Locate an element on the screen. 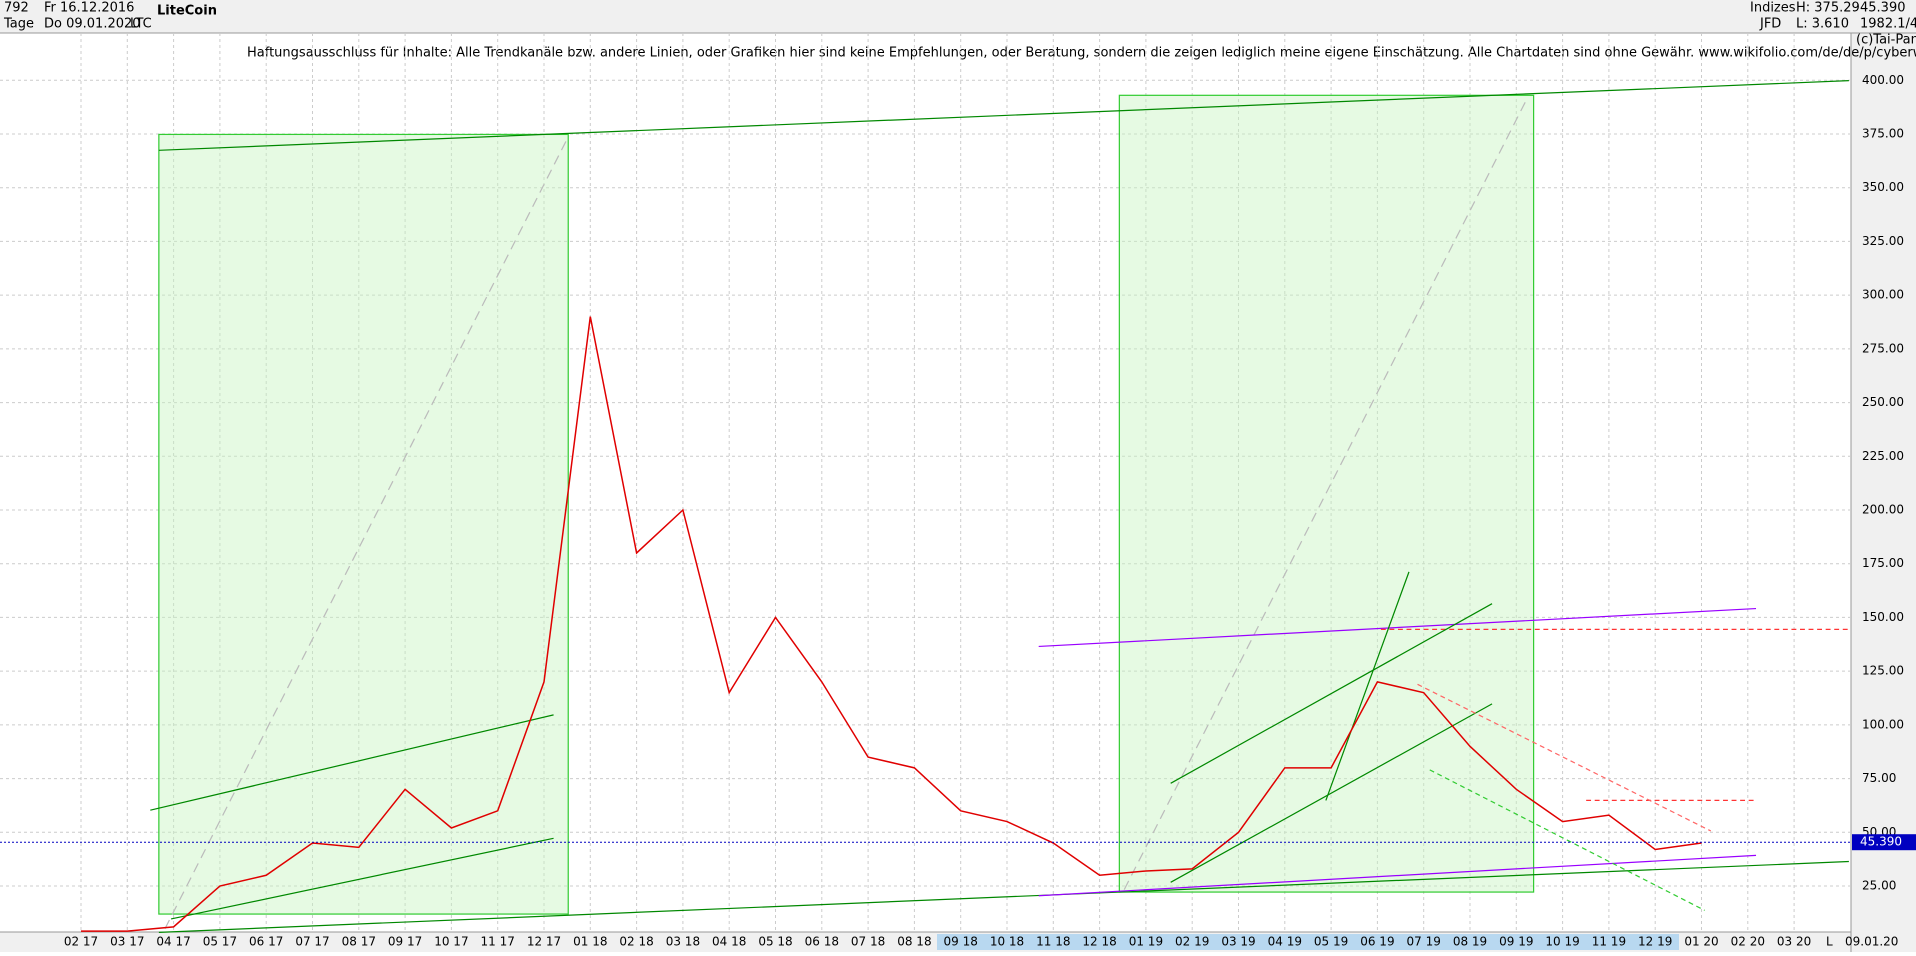 This screenshot has width=1916, height=956. x-tick-label: 11 19 is located at coordinates (1609, 942).